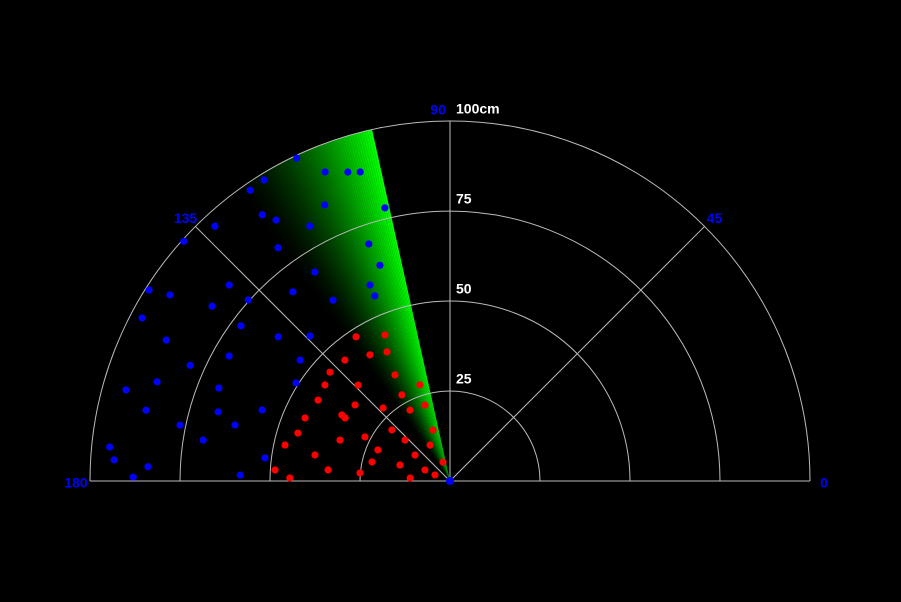  Describe the element at coordinates (76, 483) in the screenshot. I see `angle-label: 180` at that location.